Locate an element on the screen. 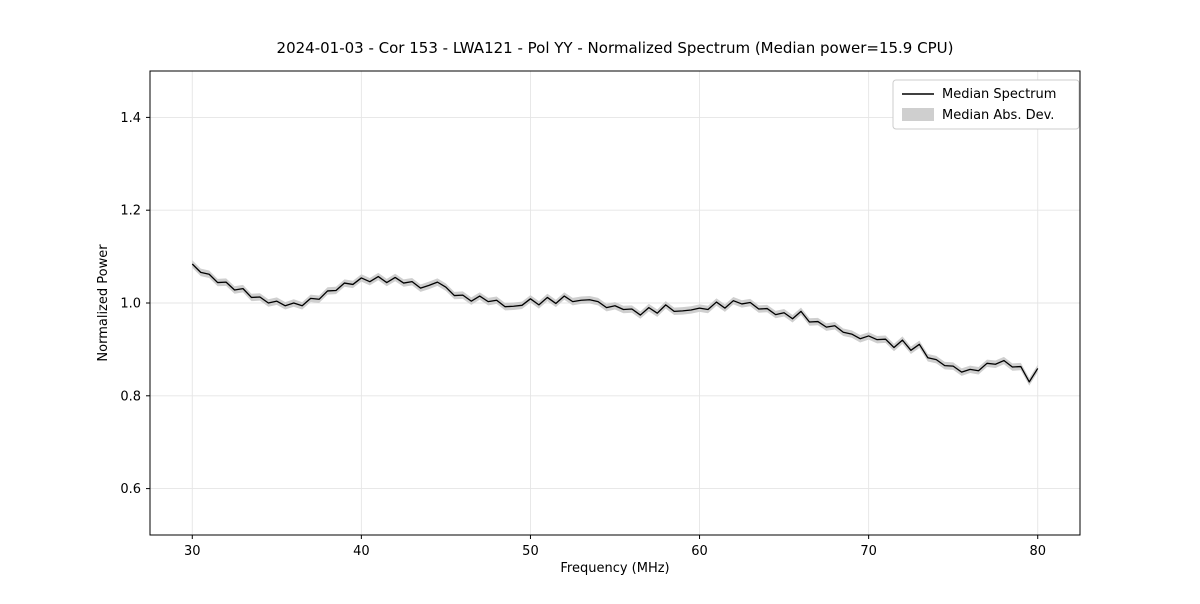 This screenshot has height=604, width=1200. x-tick-label: 80 is located at coordinates (1037, 551).